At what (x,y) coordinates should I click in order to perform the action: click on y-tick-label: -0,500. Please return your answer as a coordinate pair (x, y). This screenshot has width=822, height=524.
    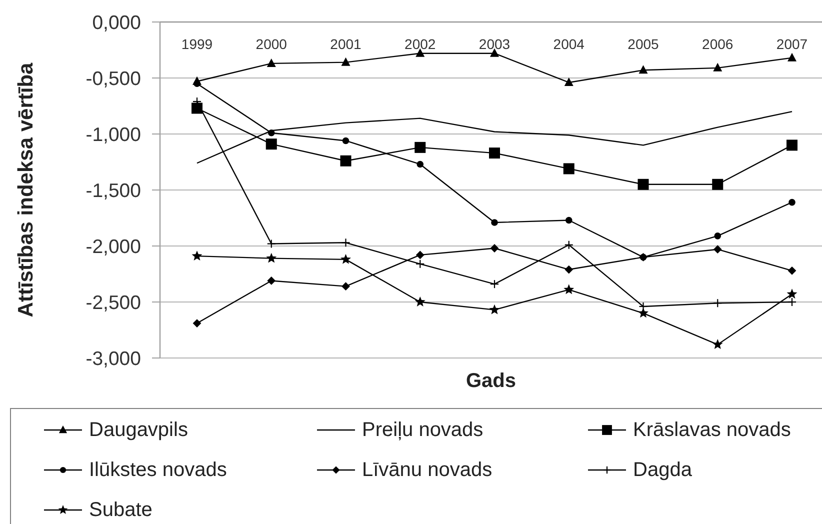
    Looking at the image, I should click on (114, 79).